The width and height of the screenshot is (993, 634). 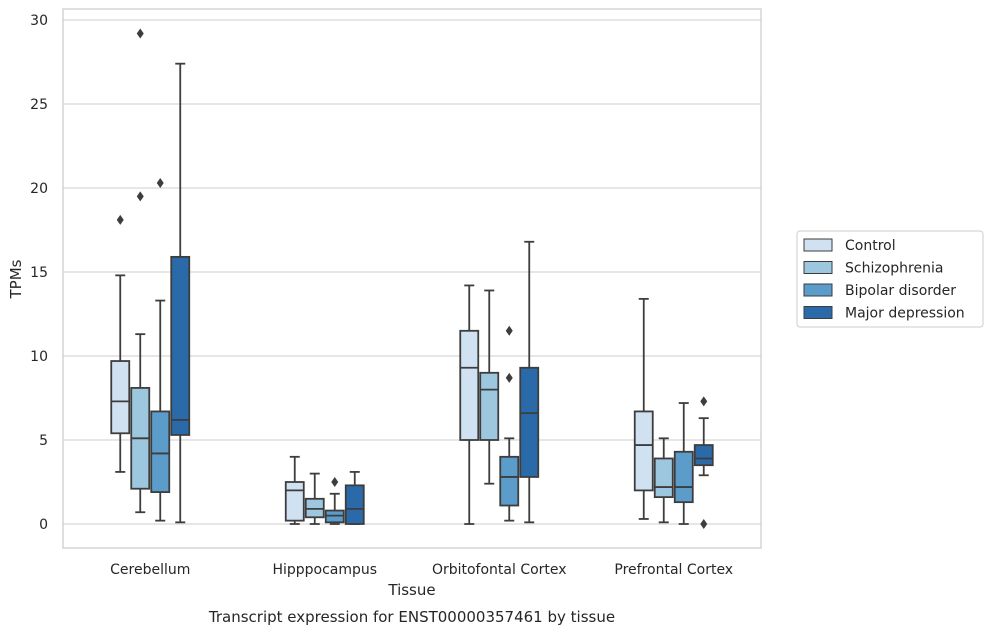 I want to click on legend-label: Control, so click(x=870, y=246).